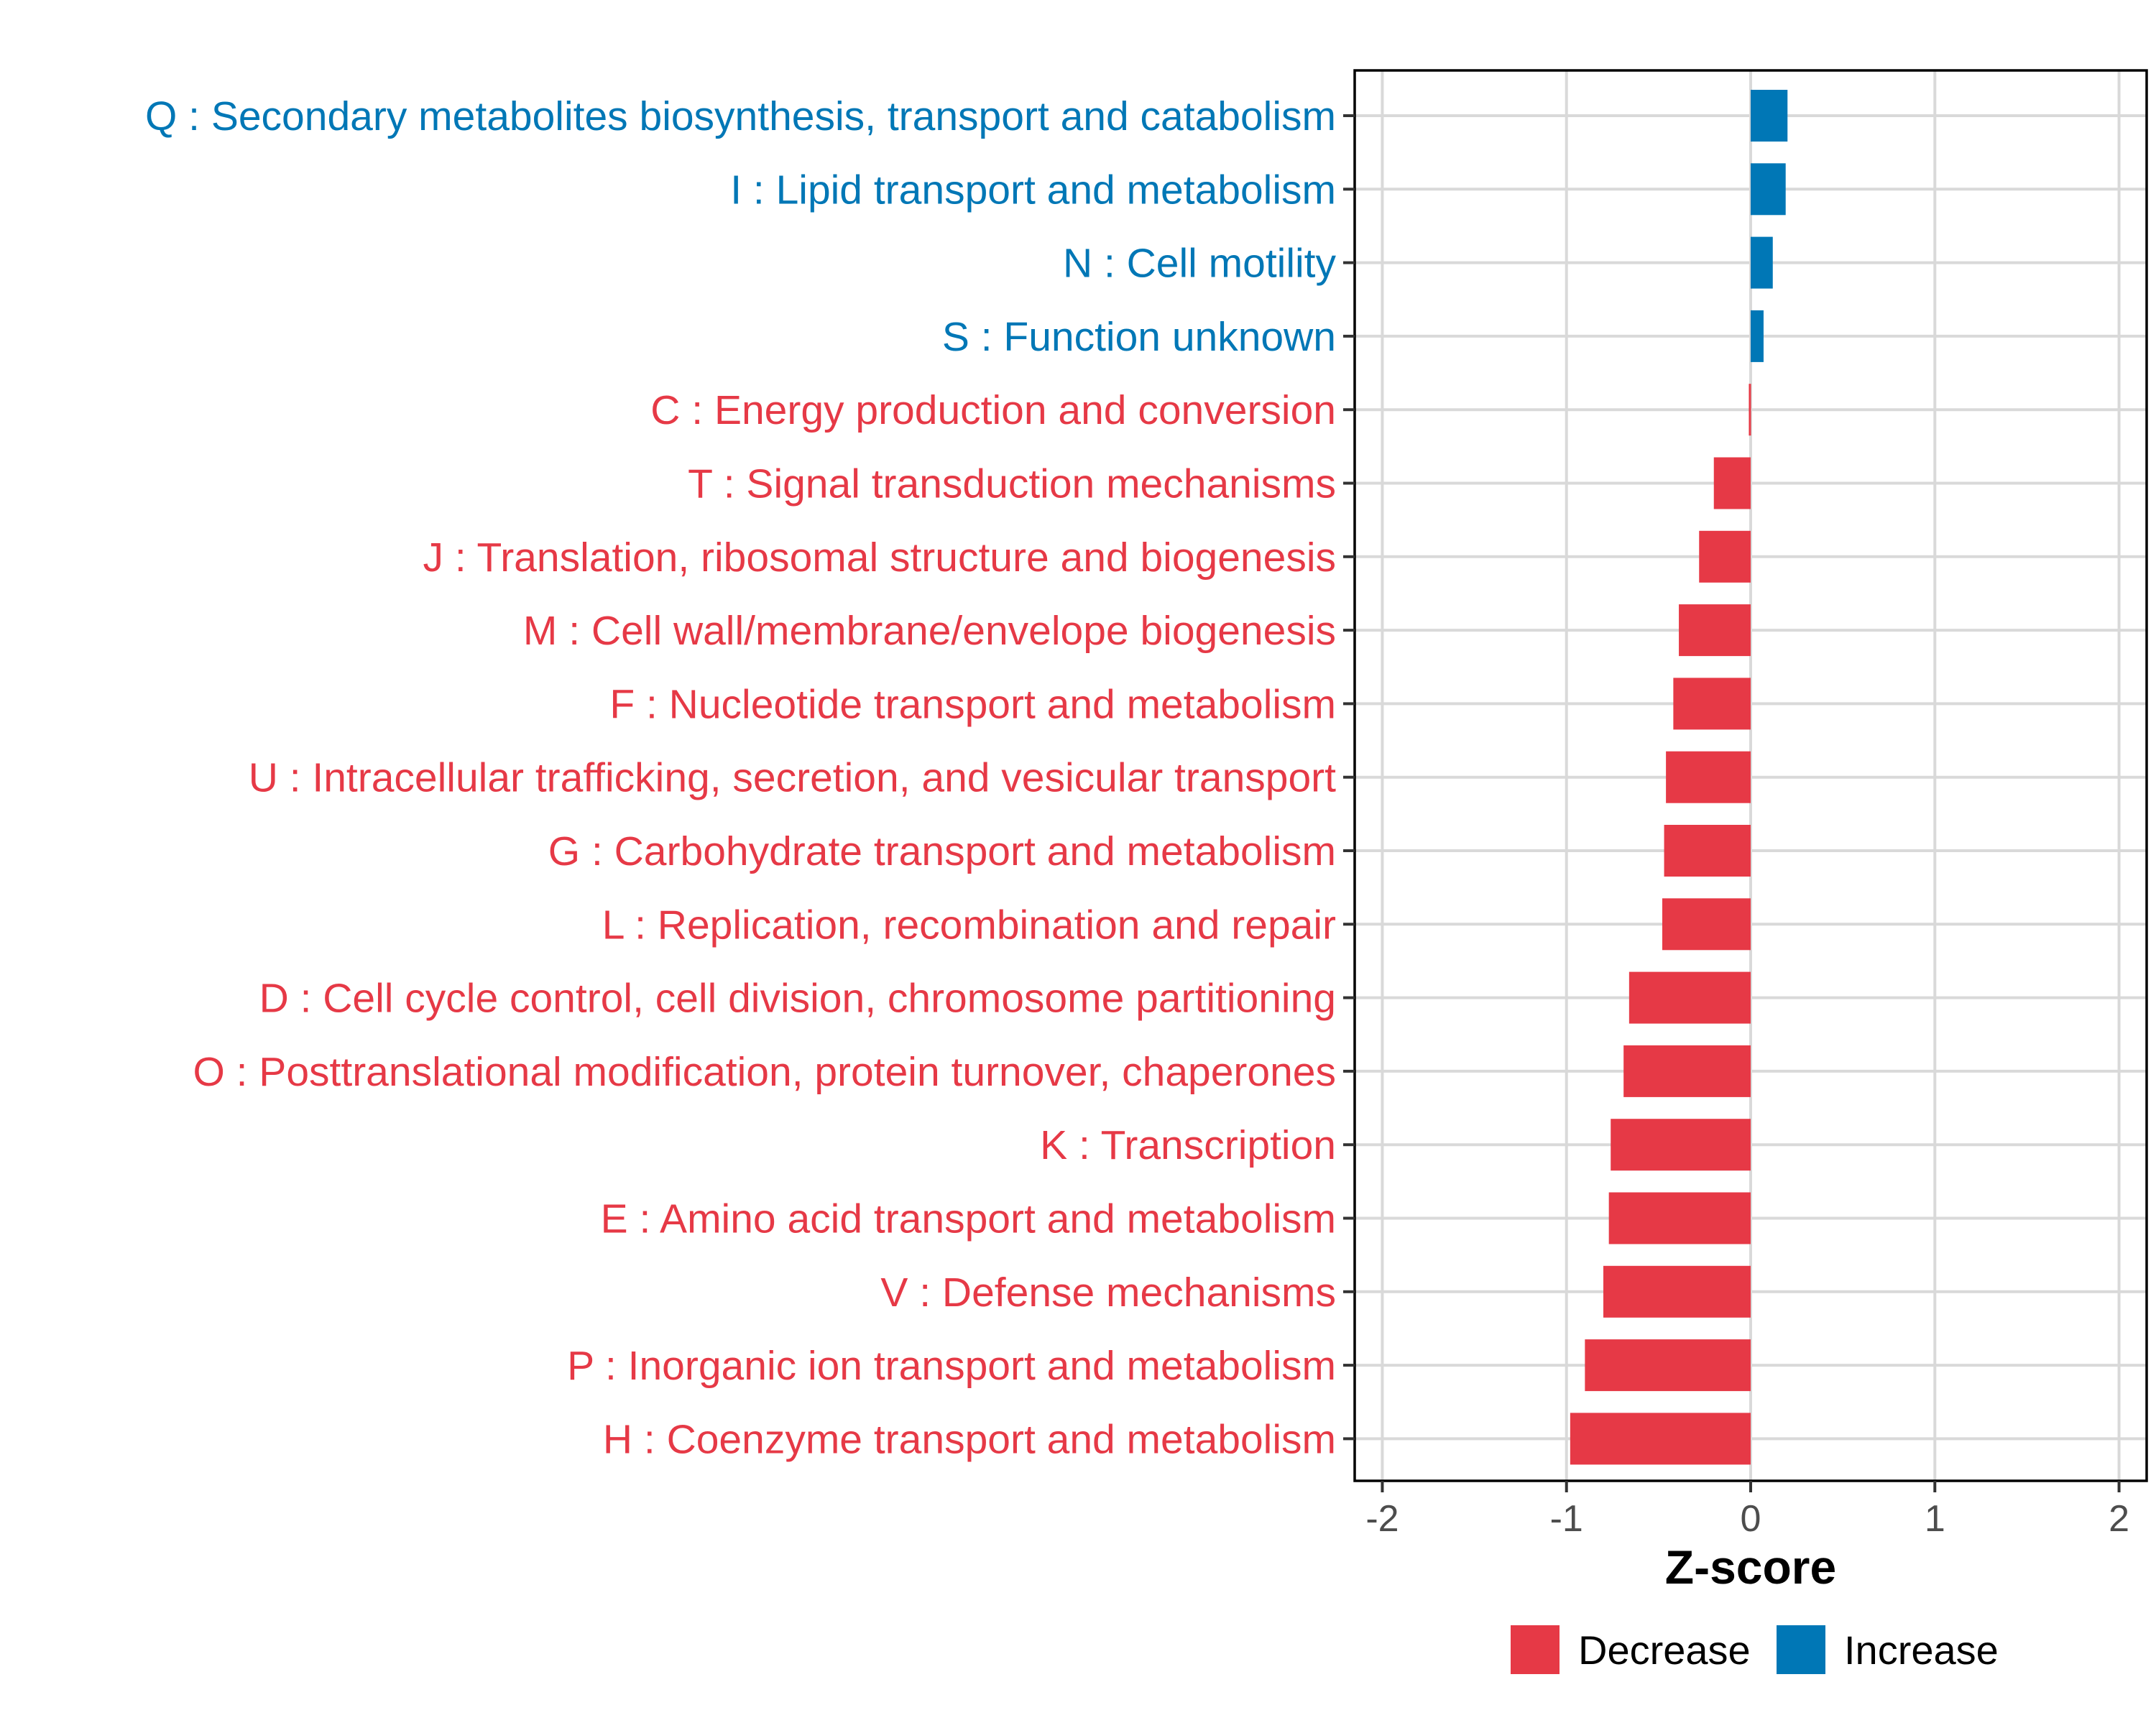 The width and height of the screenshot is (2156, 1728). What do you see at coordinates (1751, 1567) in the screenshot?
I see `x-axis-title: Z-score` at bounding box center [1751, 1567].